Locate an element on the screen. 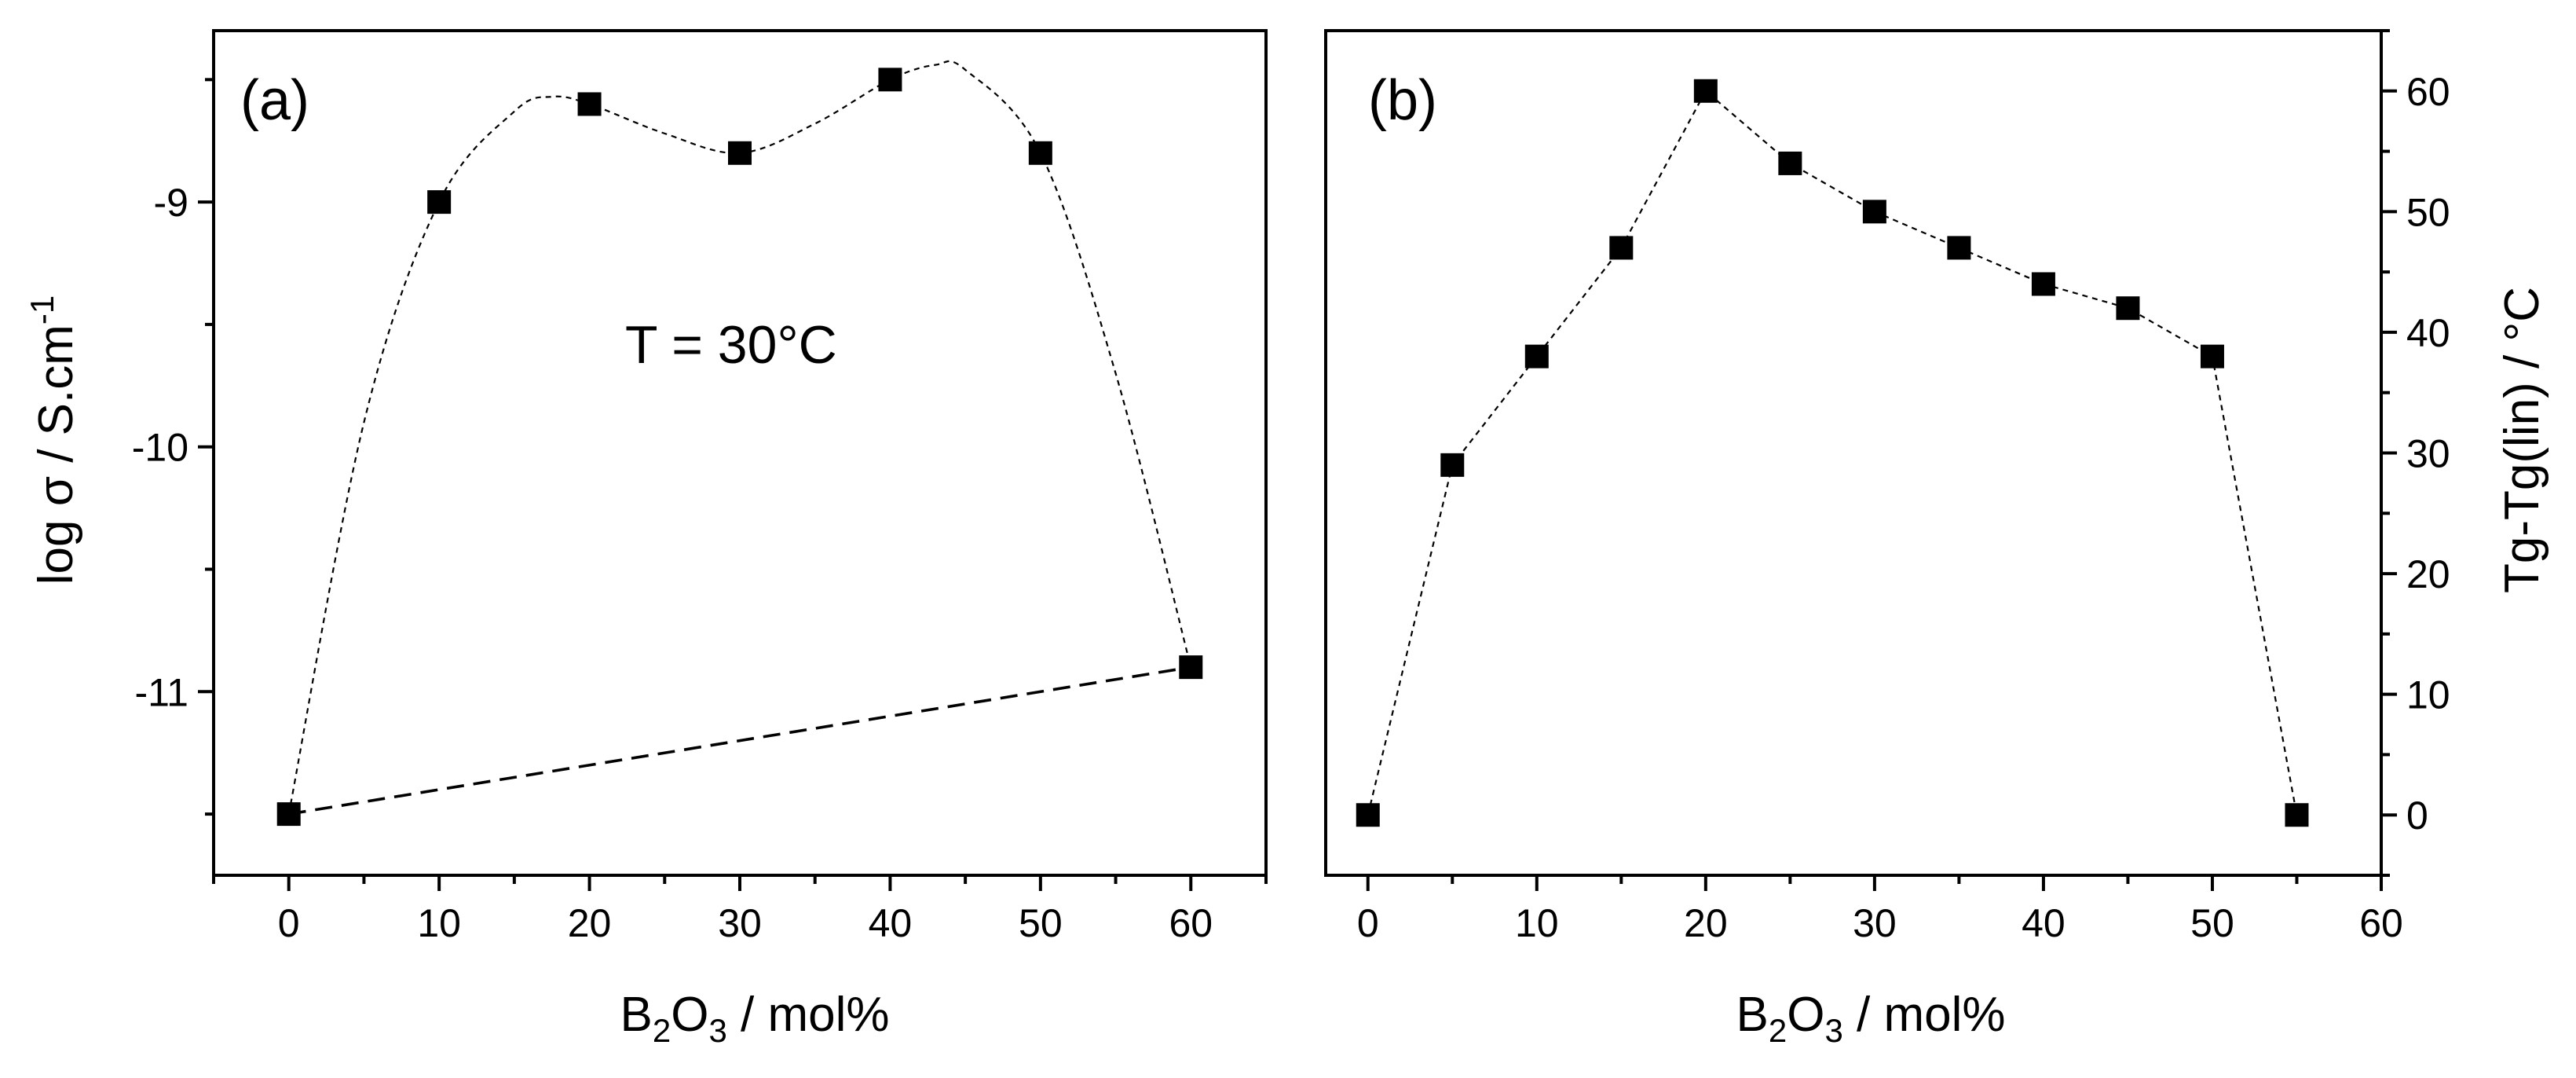 The image size is (2576, 1078). panel-a-x-tick-label: 50 is located at coordinates (1041, 923).